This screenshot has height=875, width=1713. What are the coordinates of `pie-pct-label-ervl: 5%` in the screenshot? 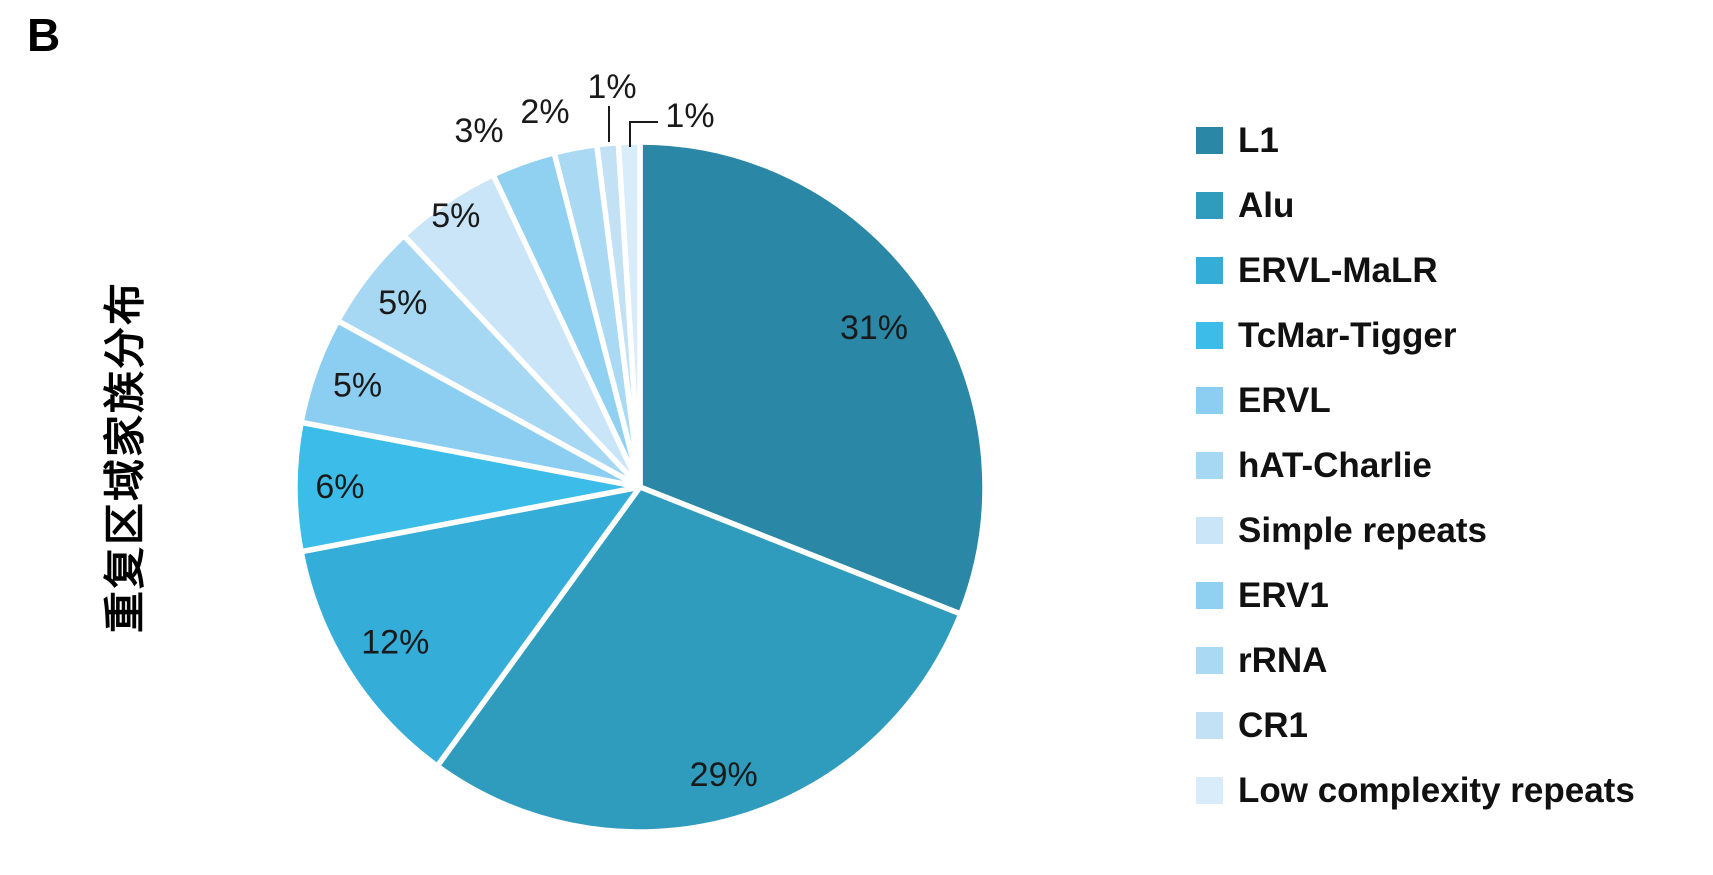 It's located at (357, 385).